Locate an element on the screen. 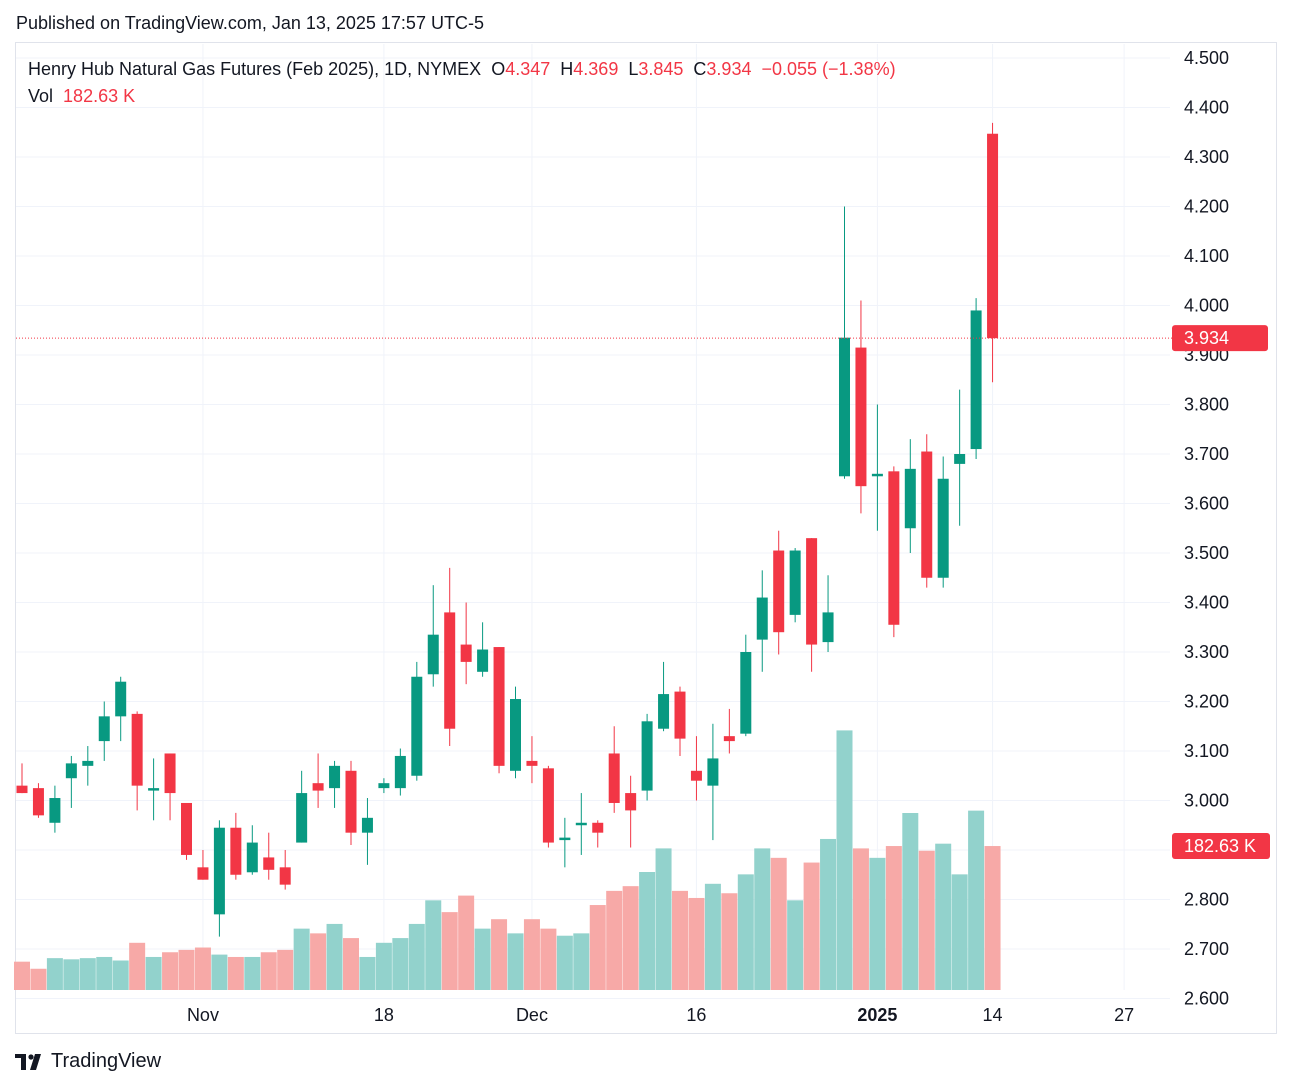 This screenshot has height=1089, width=1292. price-tick-label: 3.300 is located at coordinates (1206, 652).